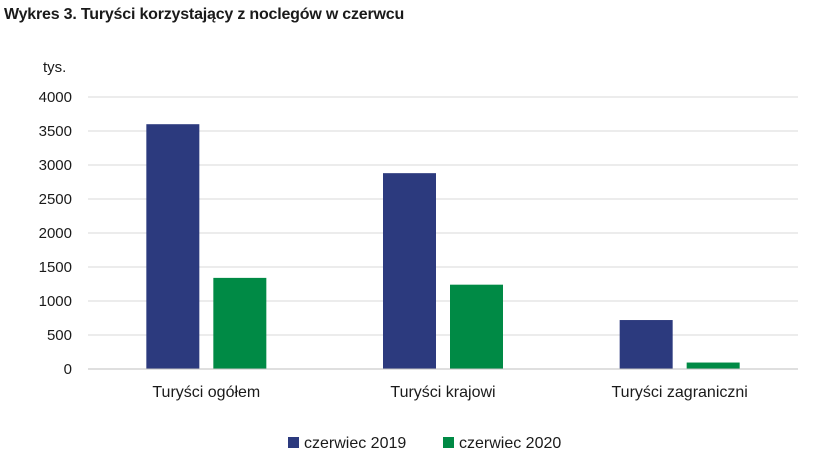 The height and width of the screenshot is (462, 824). I want to click on legend-label: czerwiec 2019, so click(355, 443).